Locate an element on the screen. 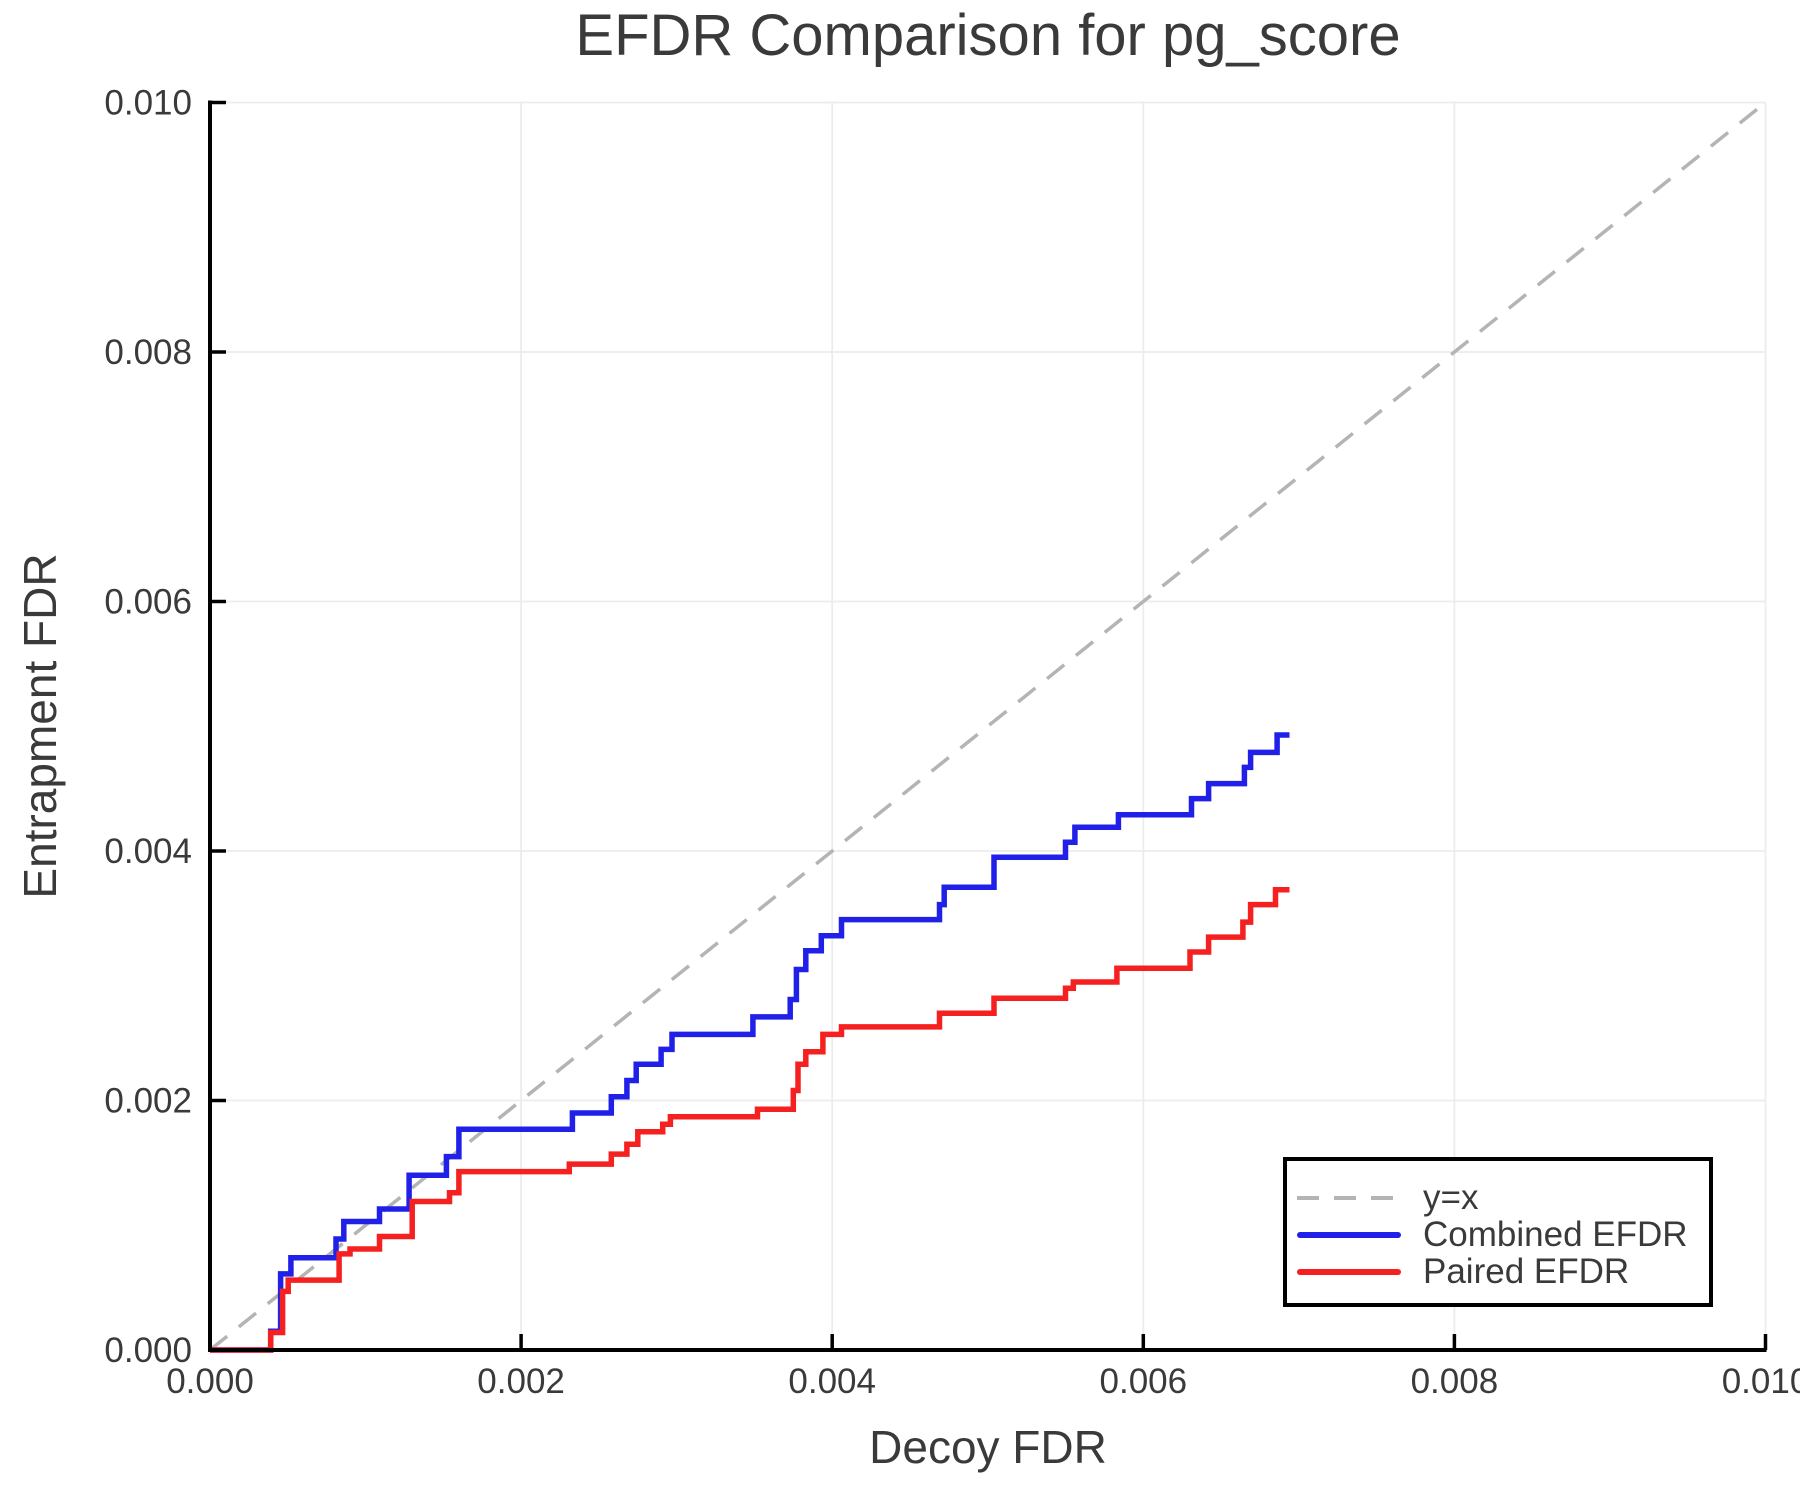 Image resolution: width=1800 pixels, height=1500 pixels. legend-row-combined: Combined EFDR is located at coordinates (1503, 1234).